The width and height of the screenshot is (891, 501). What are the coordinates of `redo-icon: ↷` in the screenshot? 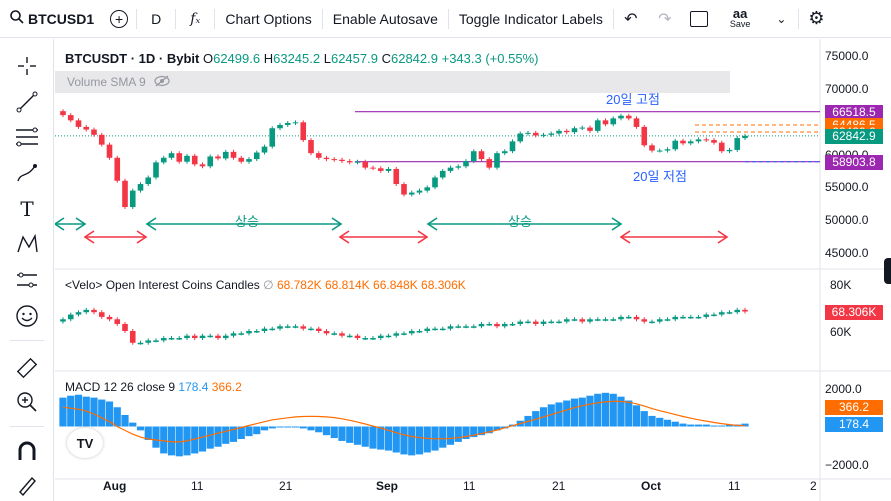 It's located at (665, 19).